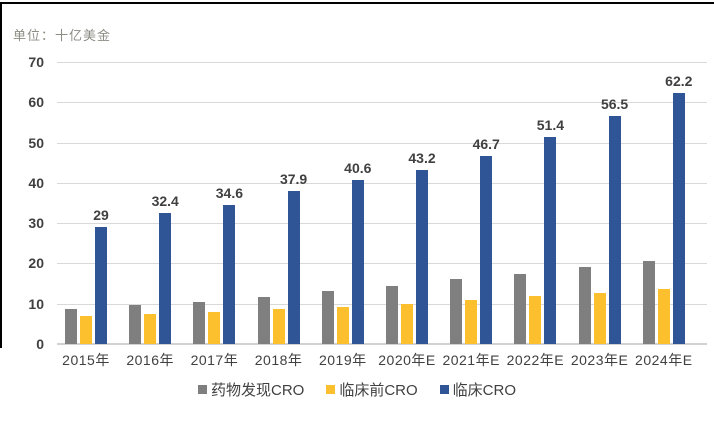  Describe the element at coordinates (520, 308) in the screenshot. I see `bar-药物发现CRO-2022年E` at that location.